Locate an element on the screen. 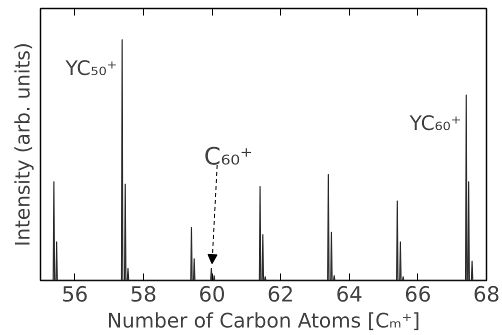  annotation: YC₅₀⁺ is located at coordinates (91, 68).